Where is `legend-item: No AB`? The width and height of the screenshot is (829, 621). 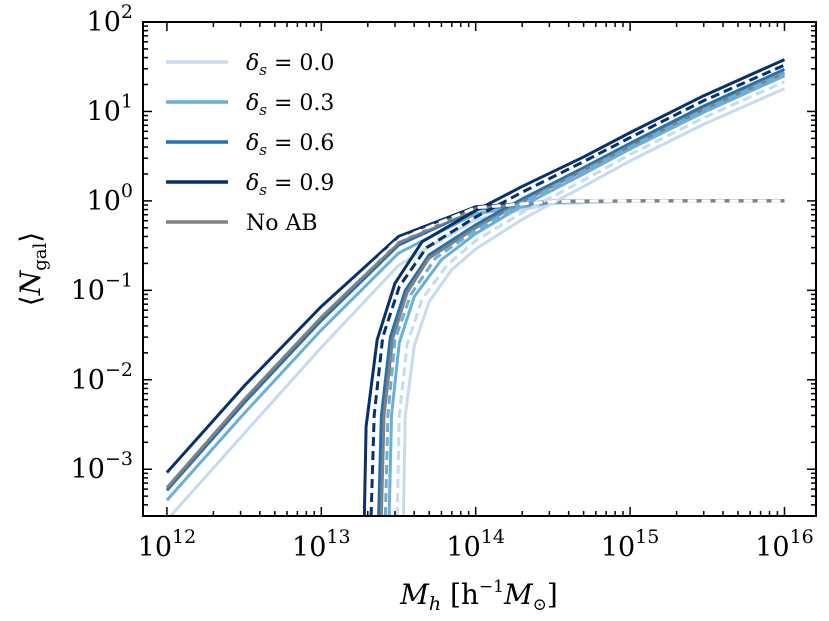
legend-item: No AB is located at coordinates (242, 223).